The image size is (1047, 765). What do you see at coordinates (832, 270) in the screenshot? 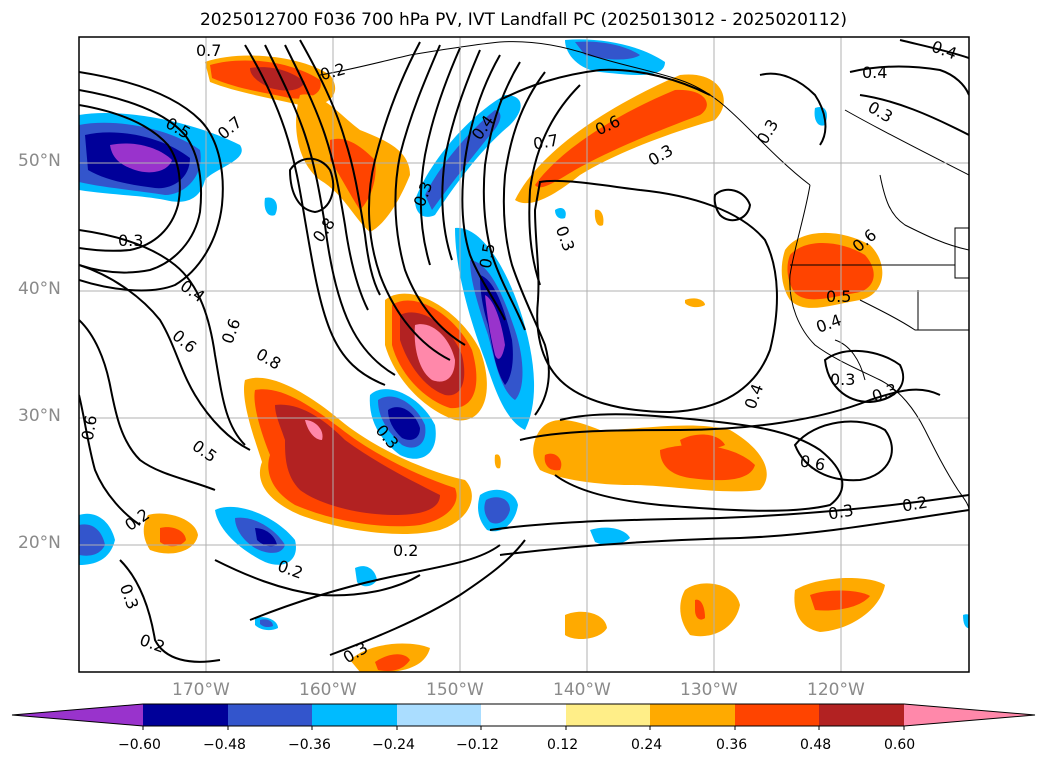
I see `pos-blob-westcoast` at bounding box center [832, 270].